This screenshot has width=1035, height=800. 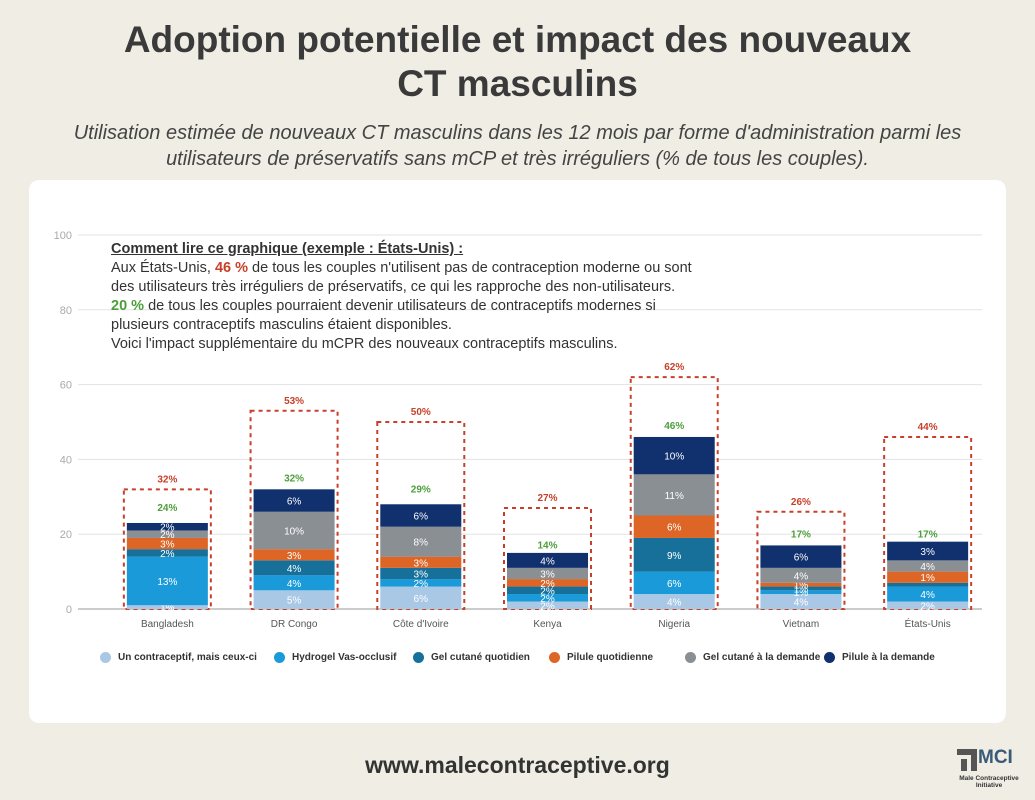 I want to click on x-tick-label: Nigeria, so click(x=674, y=624).